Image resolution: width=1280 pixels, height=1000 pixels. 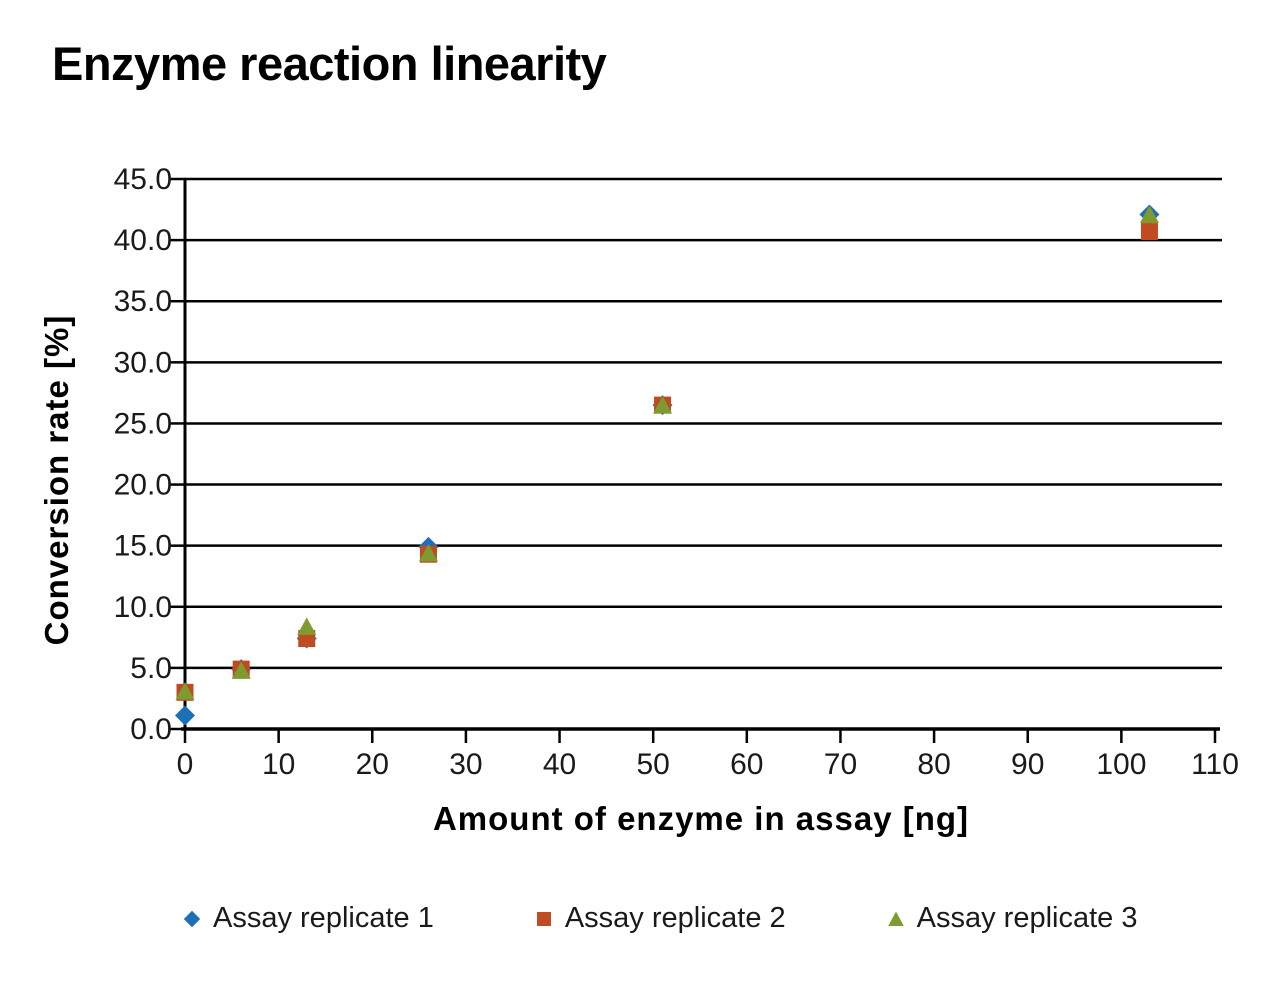 I want to click on x-tick-label: 30, so click(x=465, y=764).